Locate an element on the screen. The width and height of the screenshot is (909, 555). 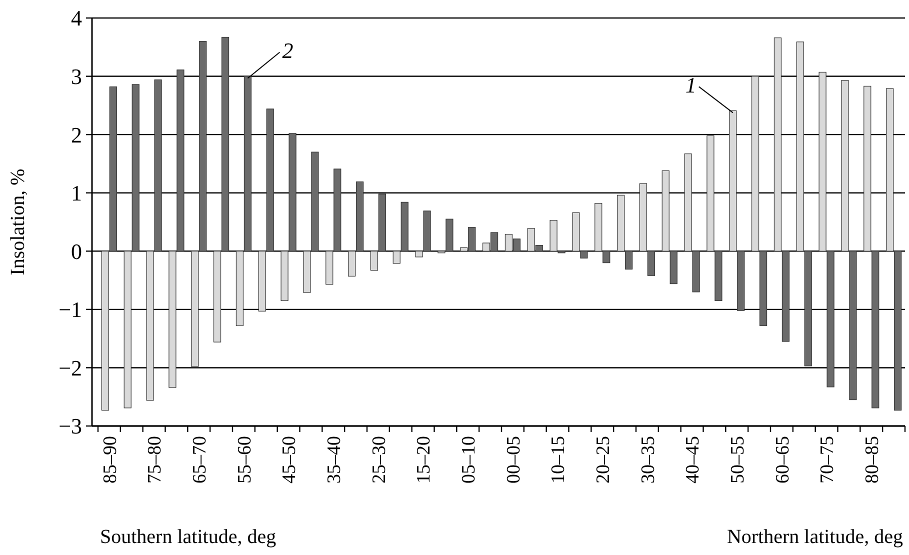
y-tick-label: 4 is located at coordinates (76, 18).